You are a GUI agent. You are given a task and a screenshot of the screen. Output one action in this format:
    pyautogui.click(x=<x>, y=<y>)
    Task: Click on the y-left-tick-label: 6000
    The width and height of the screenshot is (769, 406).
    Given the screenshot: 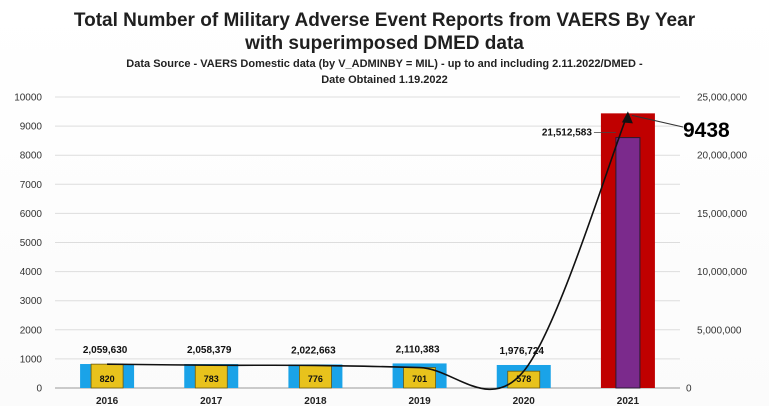 What is the action you would take?
    pyautogui.click(x=31, y=214)
    